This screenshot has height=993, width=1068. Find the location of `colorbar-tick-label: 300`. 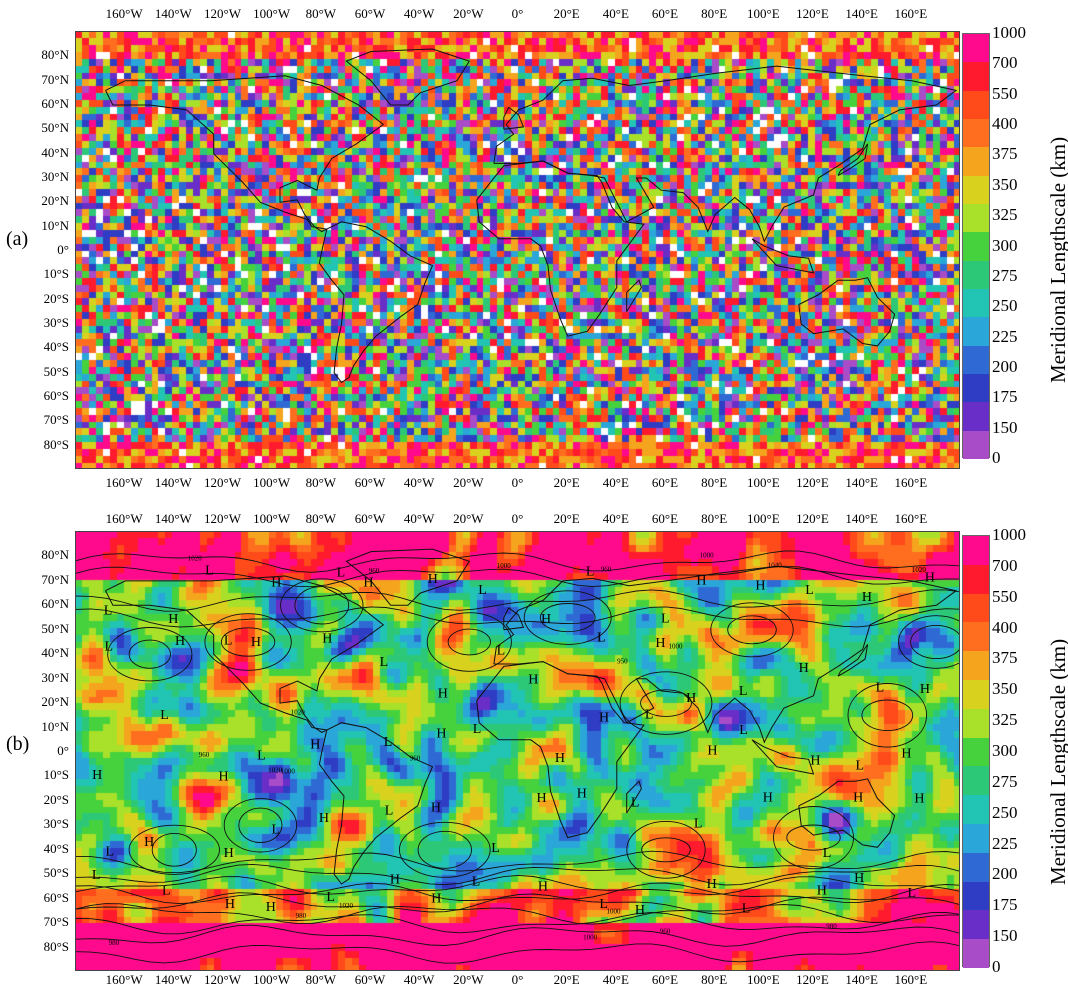

colorbar-tick-label: 300 is located at coordinates (1005, 750).